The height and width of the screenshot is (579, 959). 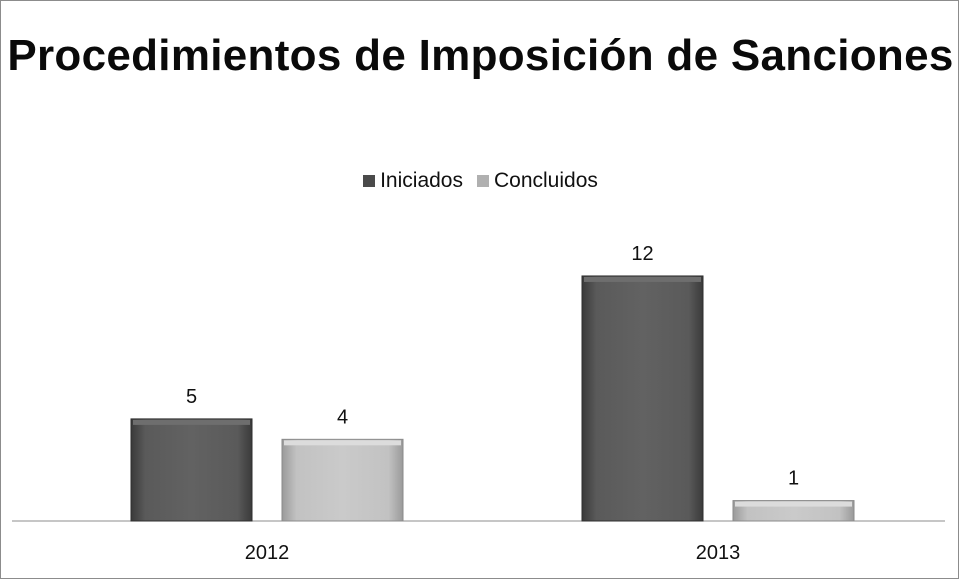 I want to click on bar-bevel-iniciados-2013, so click(x=642, y=279).